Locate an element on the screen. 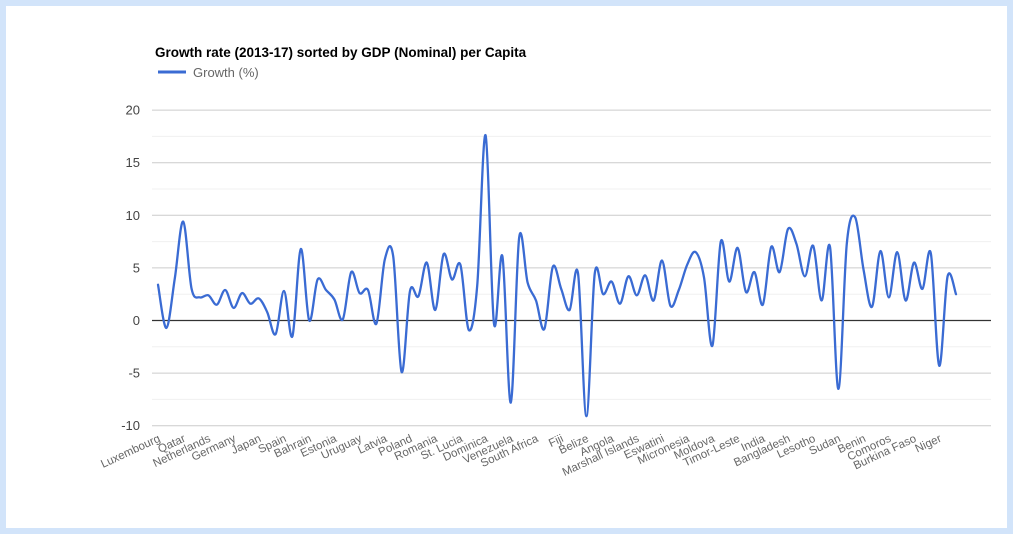  x-tick-label: Fiji is located at coordinates (556, 441).